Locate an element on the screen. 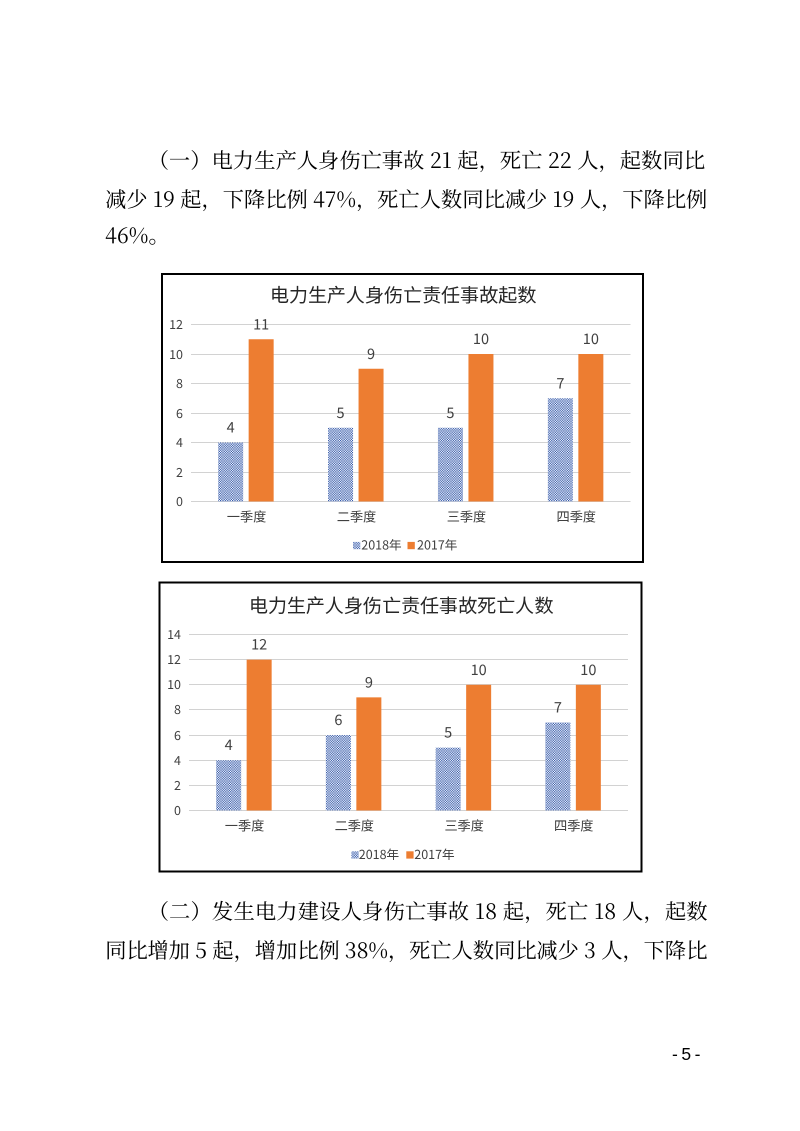 The image size is (800, 1131). svg-text: 电力生产人身伤亡责任事故起数 is located at coordinates (403, 294).